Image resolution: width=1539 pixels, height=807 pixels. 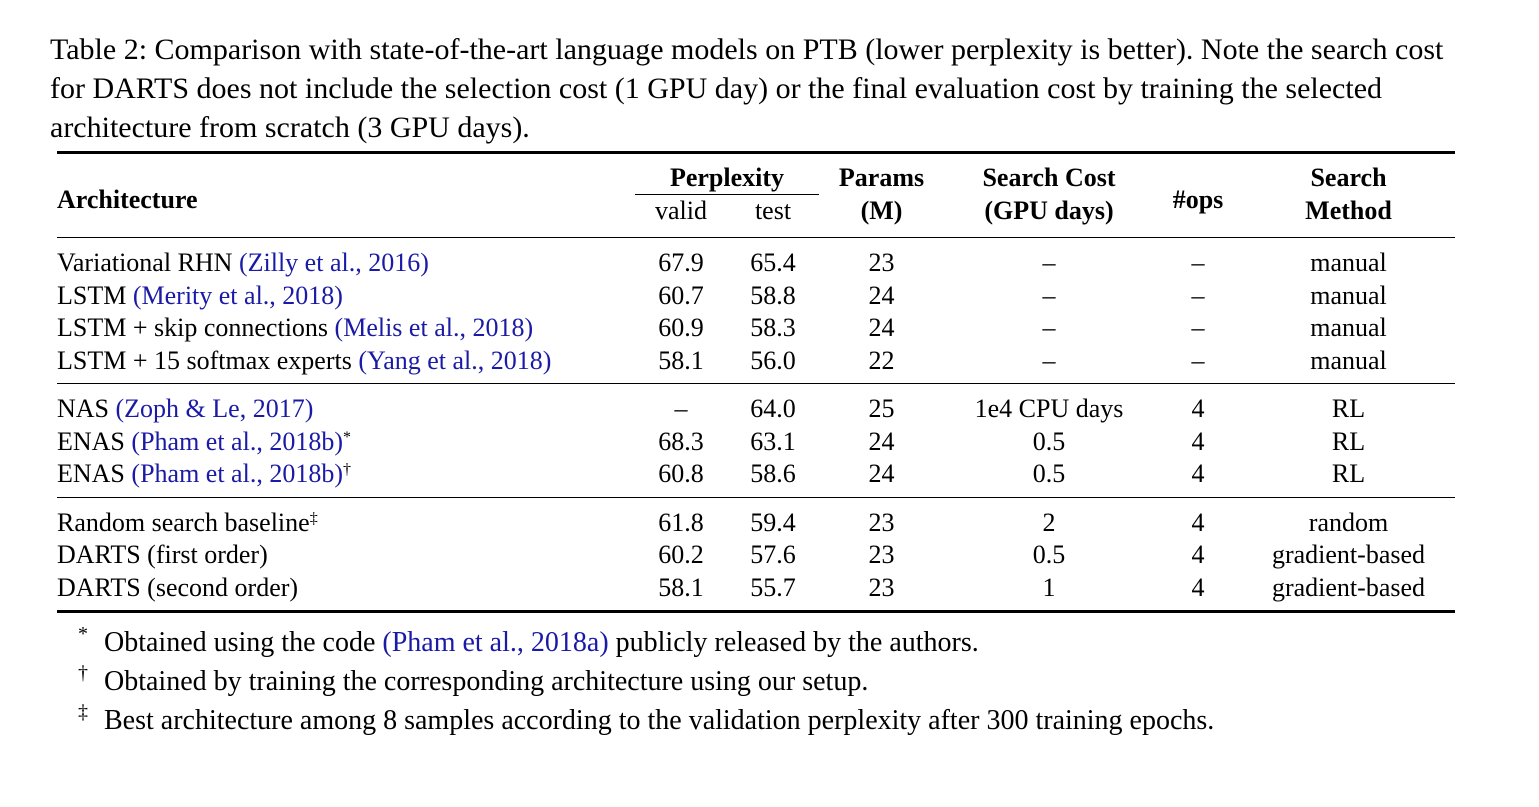 What do you see at coordinates (83, 408) in the screenshot?
I see `architecture-name: NAS` at bounding box center [83, 408].